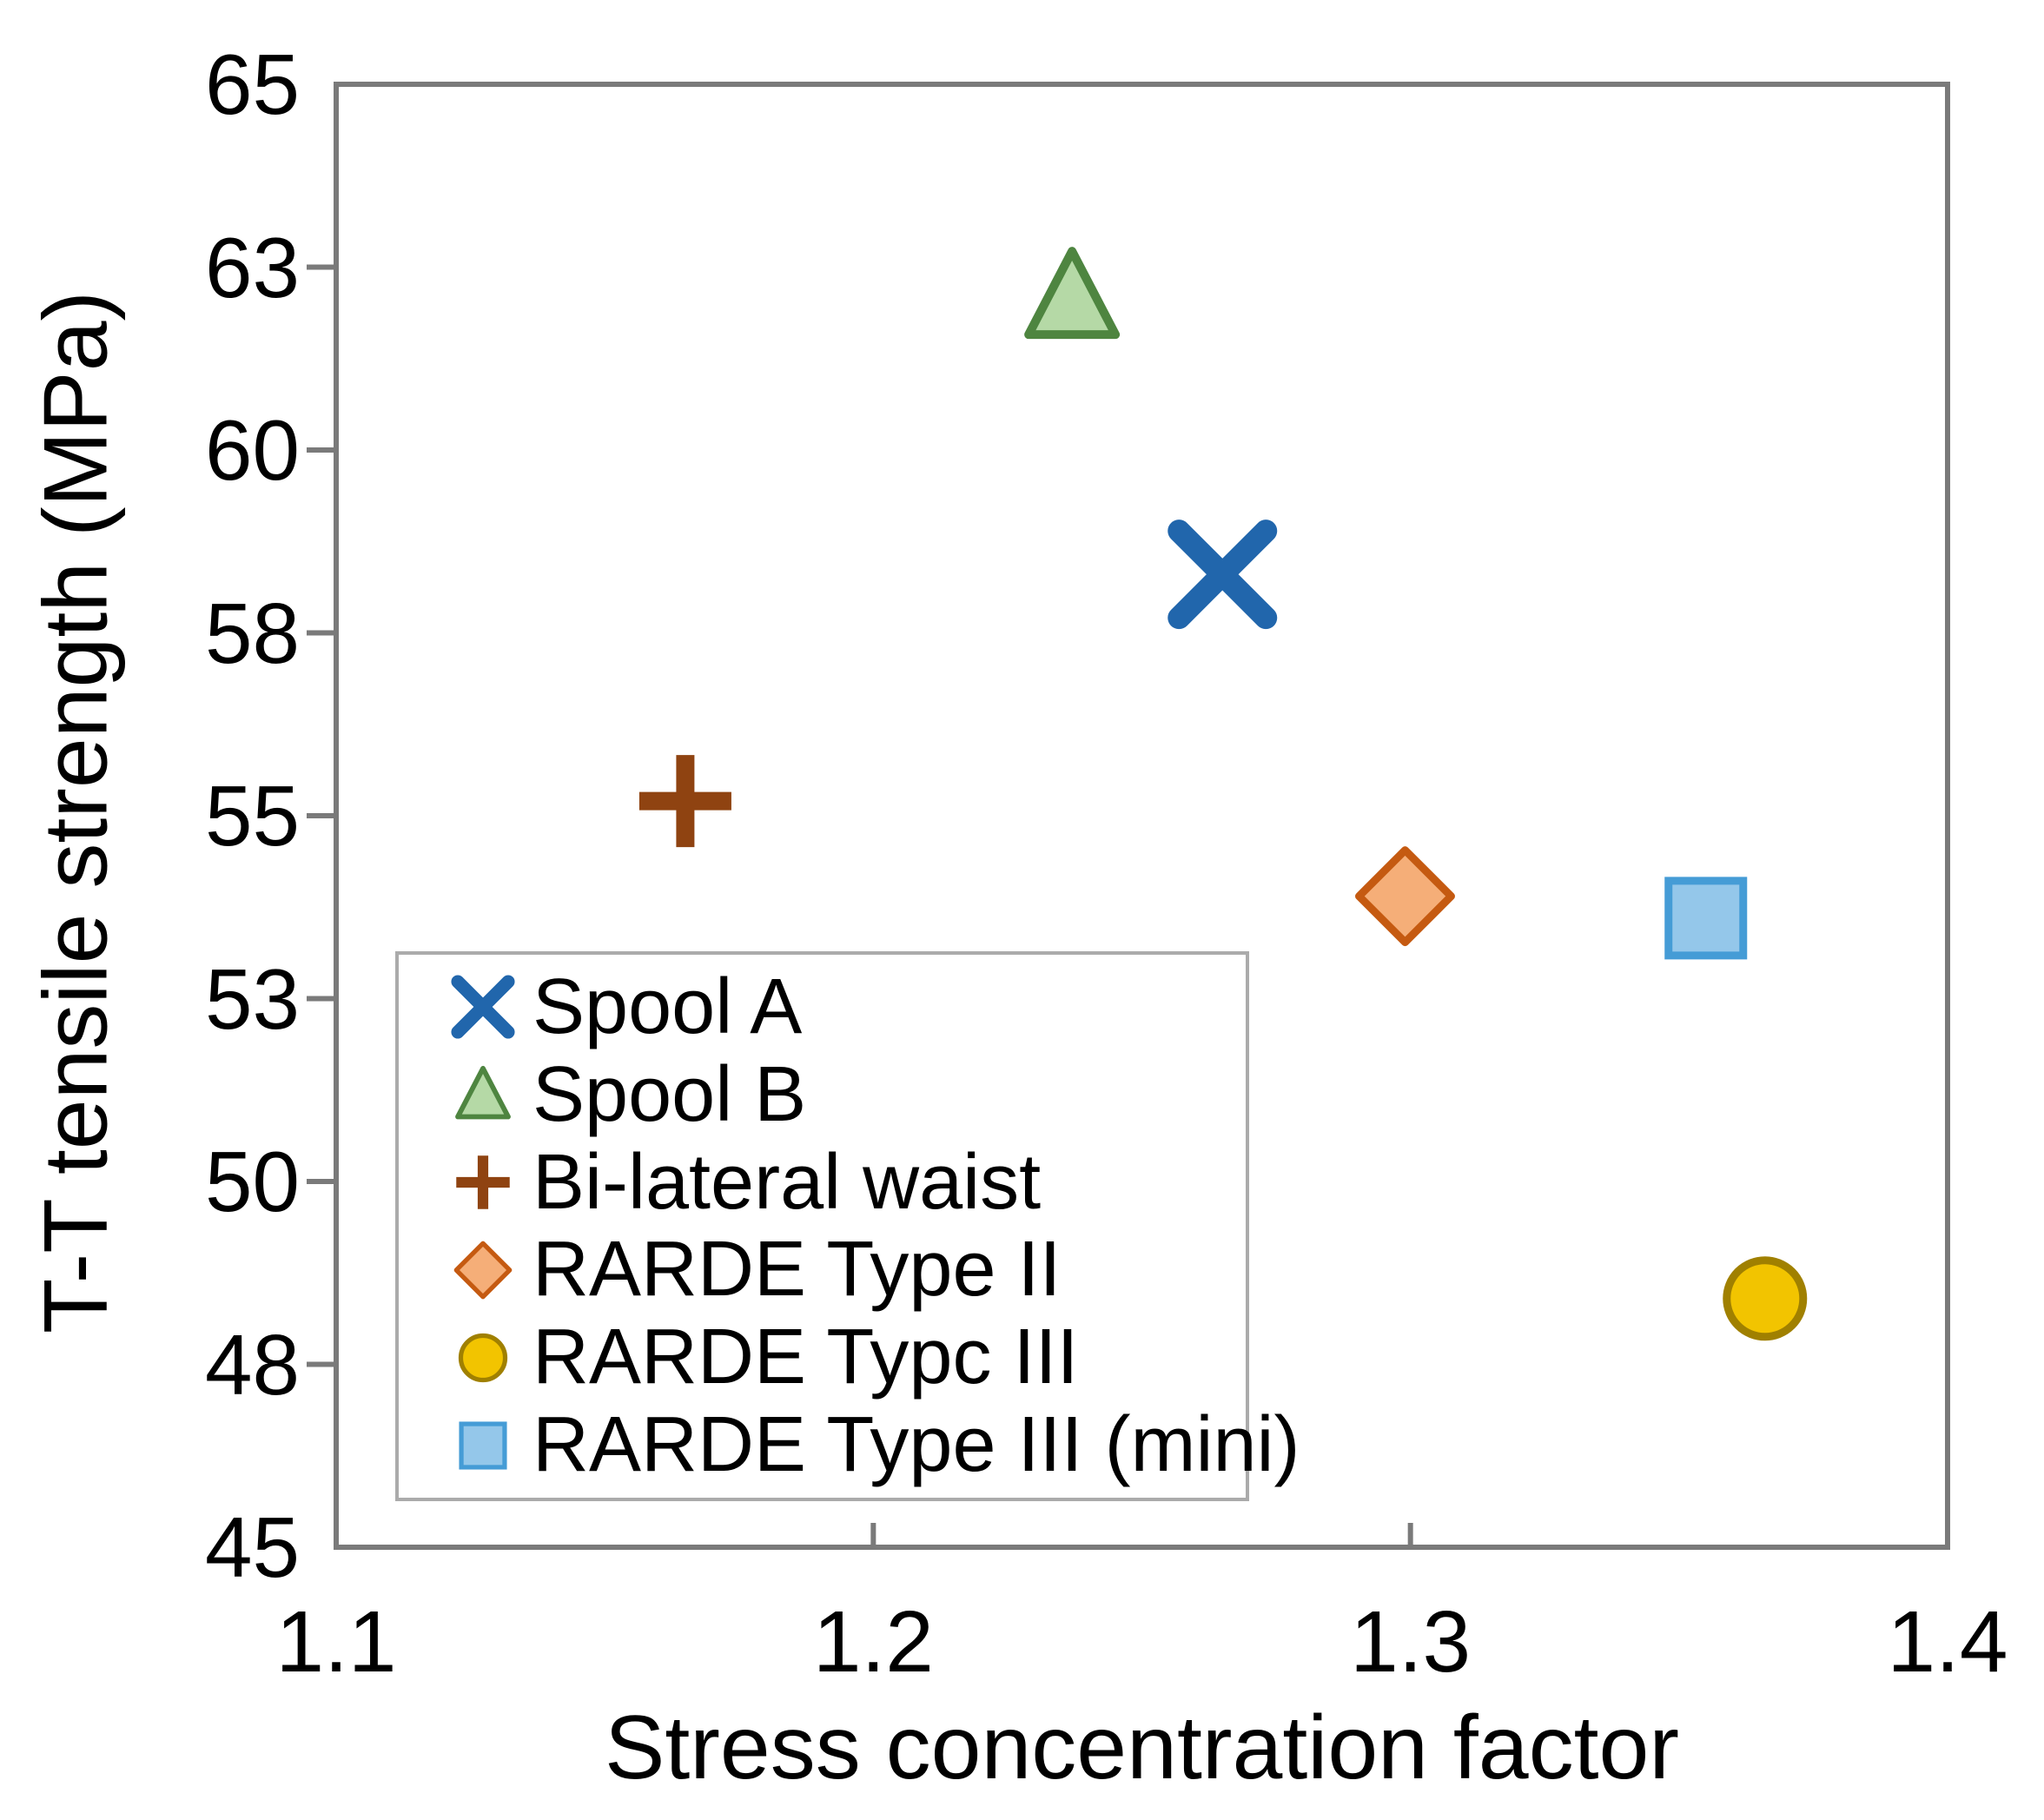 Image resolution: width=2044 pixels, height=1820 pixels. I want to click on y-tick-label-65: 65, so click(252, 84).